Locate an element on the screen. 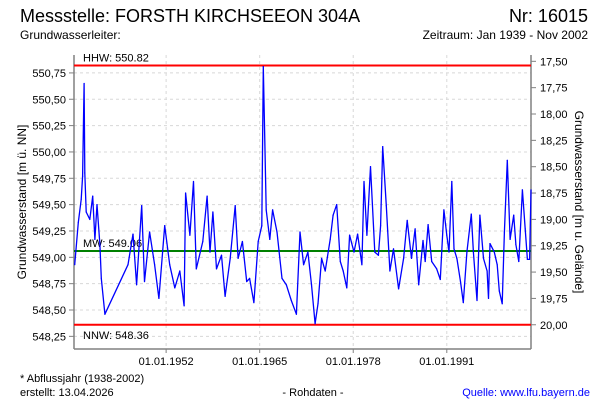  y2-tick-label: 19,75 is located at coordinates (554, 299).